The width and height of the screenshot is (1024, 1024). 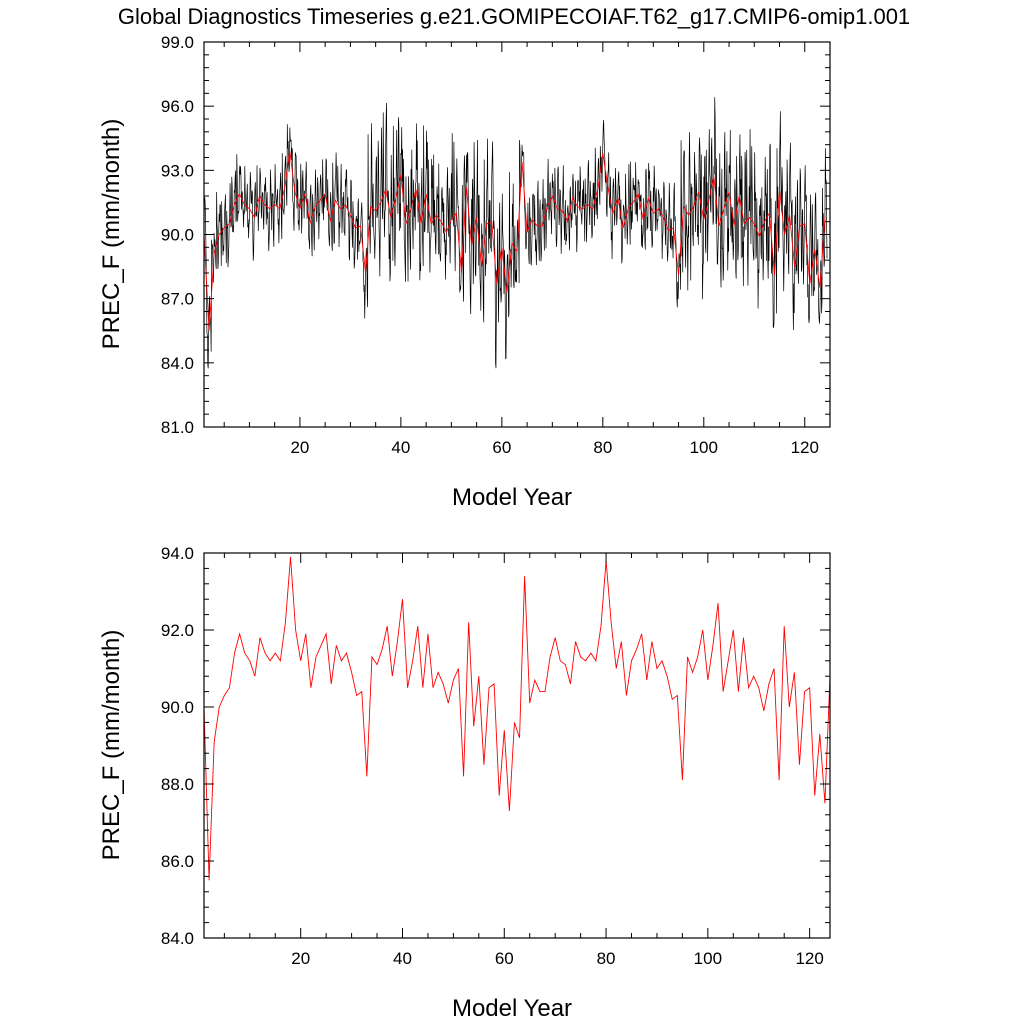 What do you see at coordinates (501, 447) in the screenshot?
I see `top-x-tick-label: 60` at bounding box center [501, 447].